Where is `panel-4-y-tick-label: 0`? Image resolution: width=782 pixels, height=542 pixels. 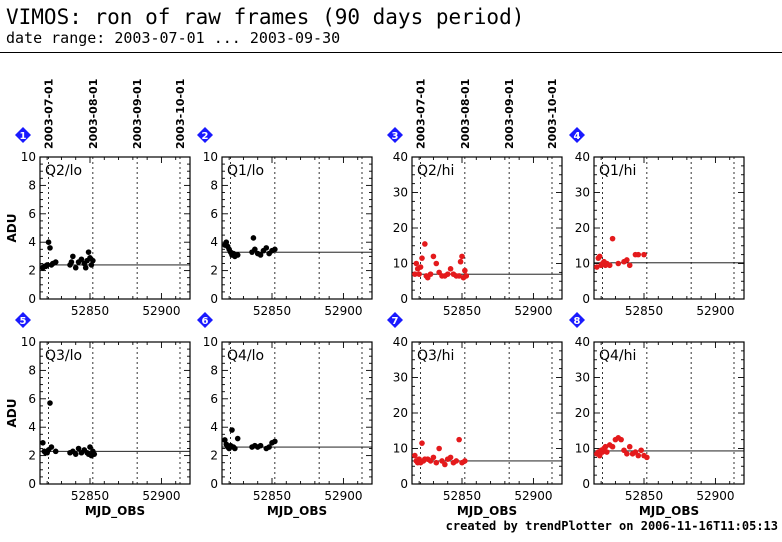 panel-4-y-tick-label: 0 is located at coordinates (586, 299).